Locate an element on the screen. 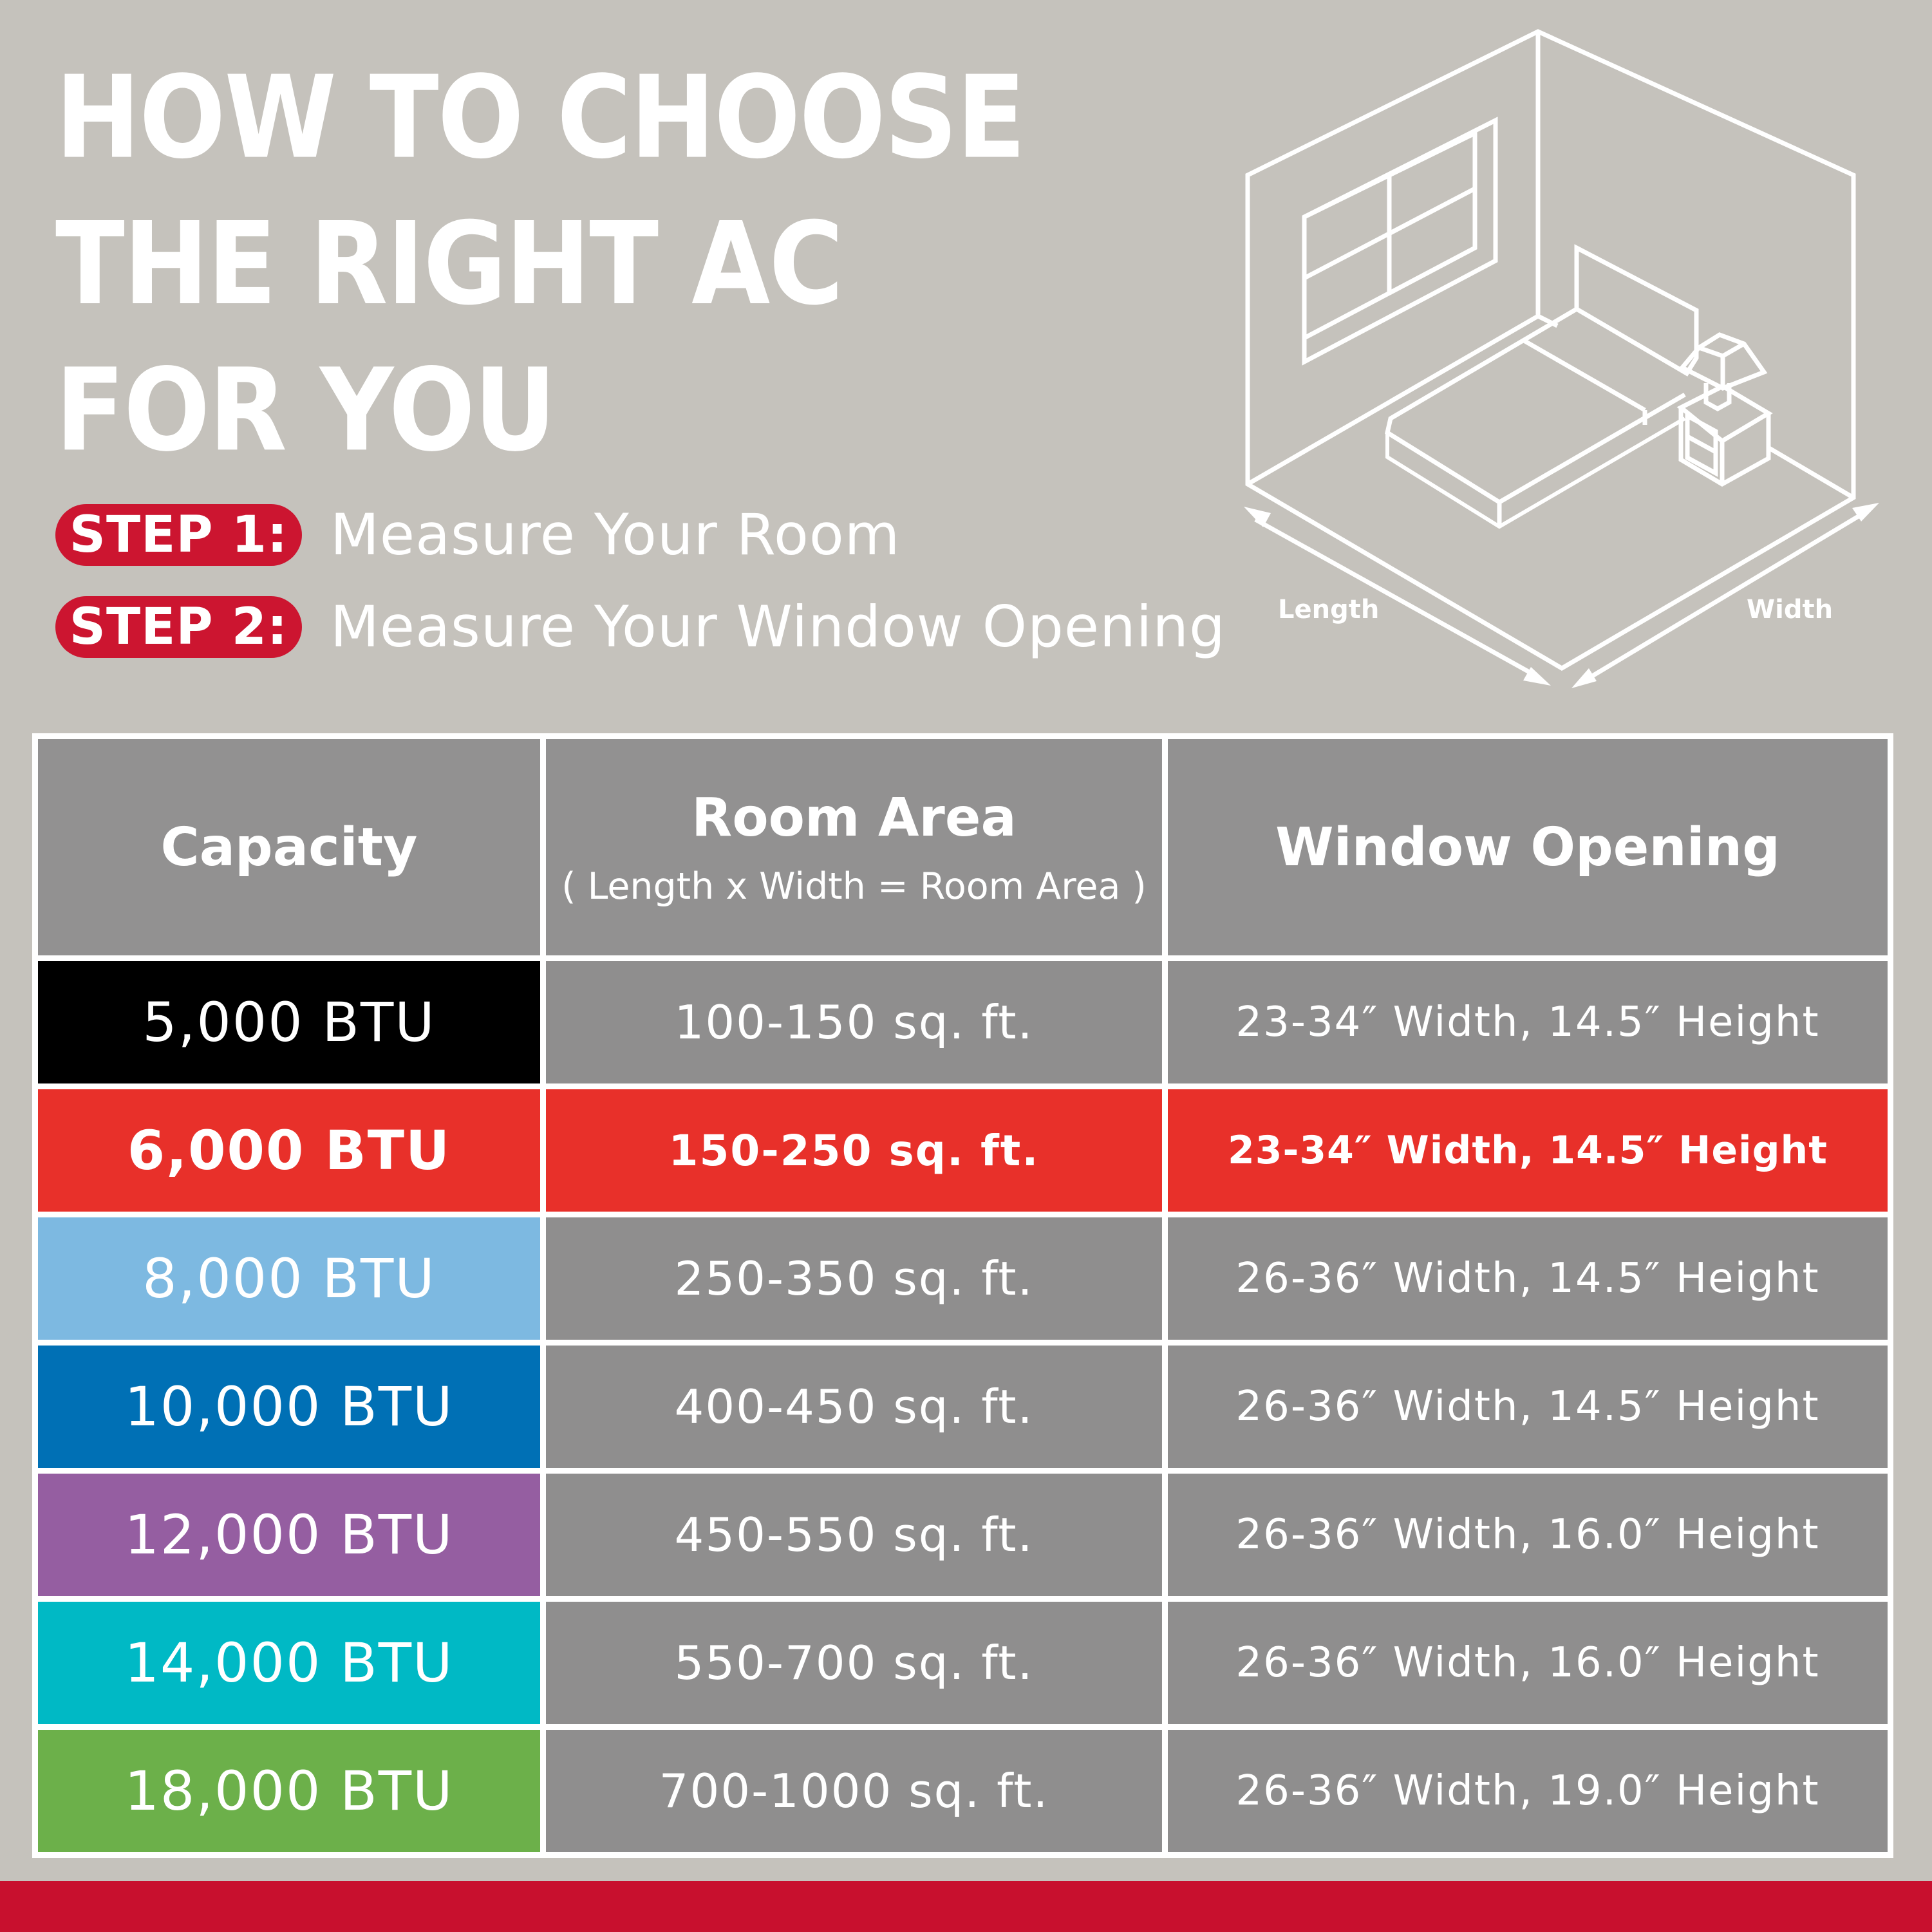 This screenshot has height=1932, width=1932. room-illustration: Length Width is located at coordinates (1562, 359).